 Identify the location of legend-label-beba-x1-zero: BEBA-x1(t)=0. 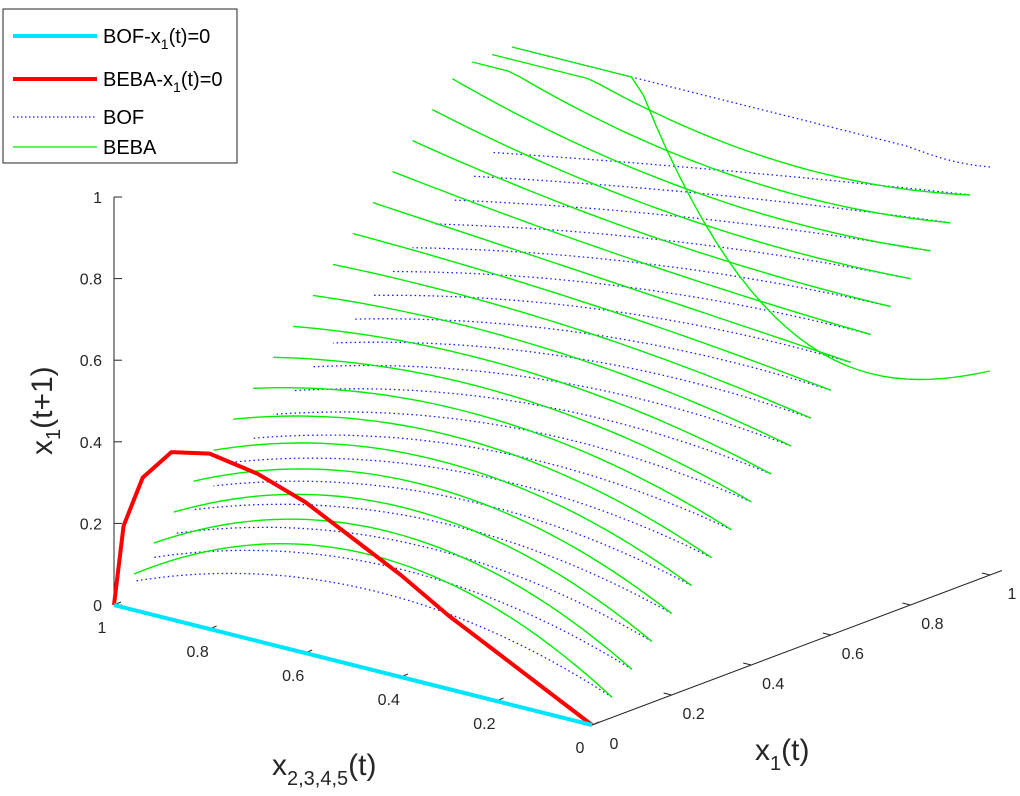
(163, 82).